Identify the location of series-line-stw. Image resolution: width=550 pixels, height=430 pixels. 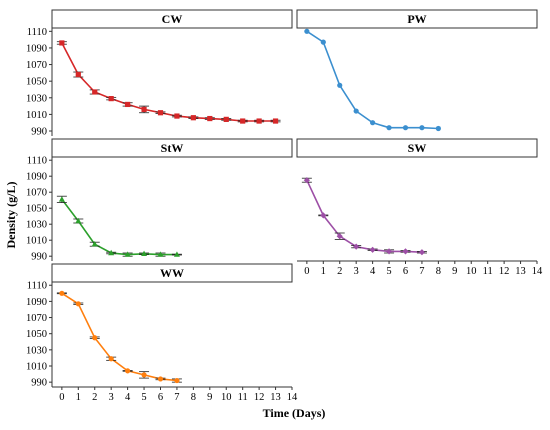
(119, 227).